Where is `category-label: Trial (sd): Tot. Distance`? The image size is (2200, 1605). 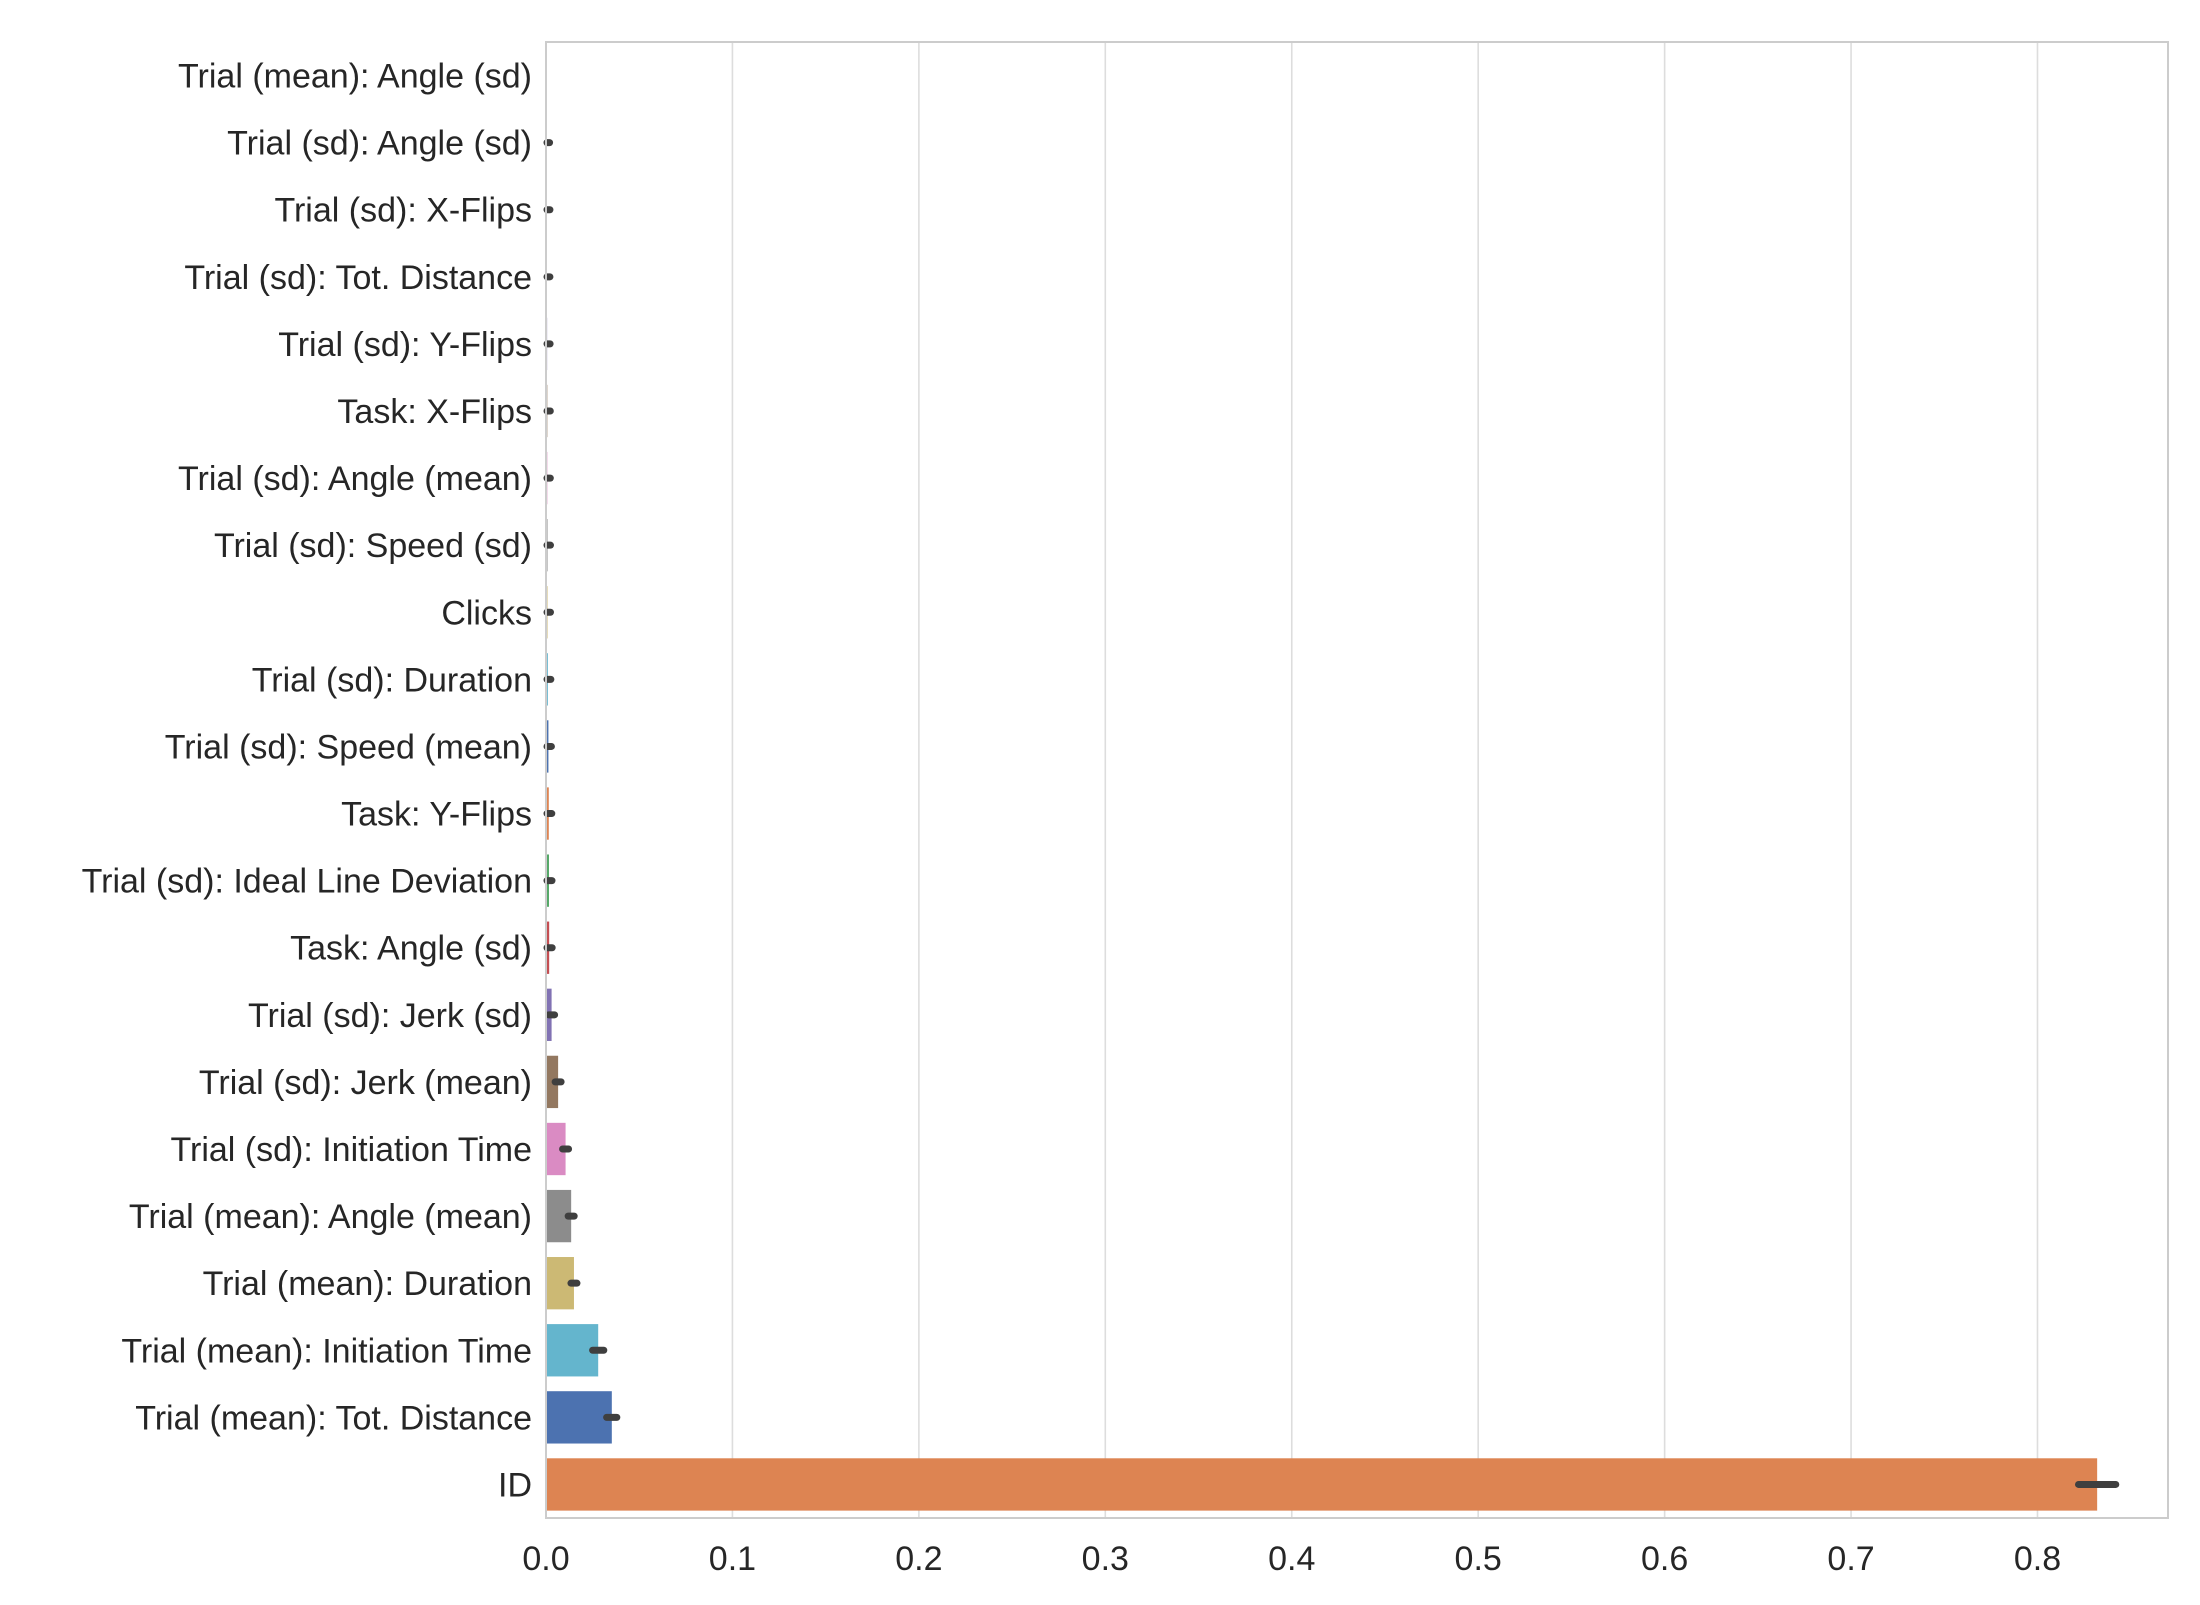
category-label: Trial (sd): Tot. Distance is located at coordinates (358, 278).